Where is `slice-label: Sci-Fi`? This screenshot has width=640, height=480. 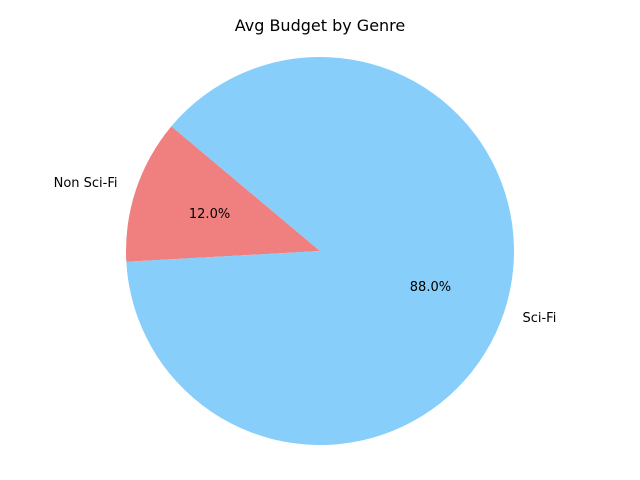
slice-label: Sci-Fi is located at coordinates (539, 318).